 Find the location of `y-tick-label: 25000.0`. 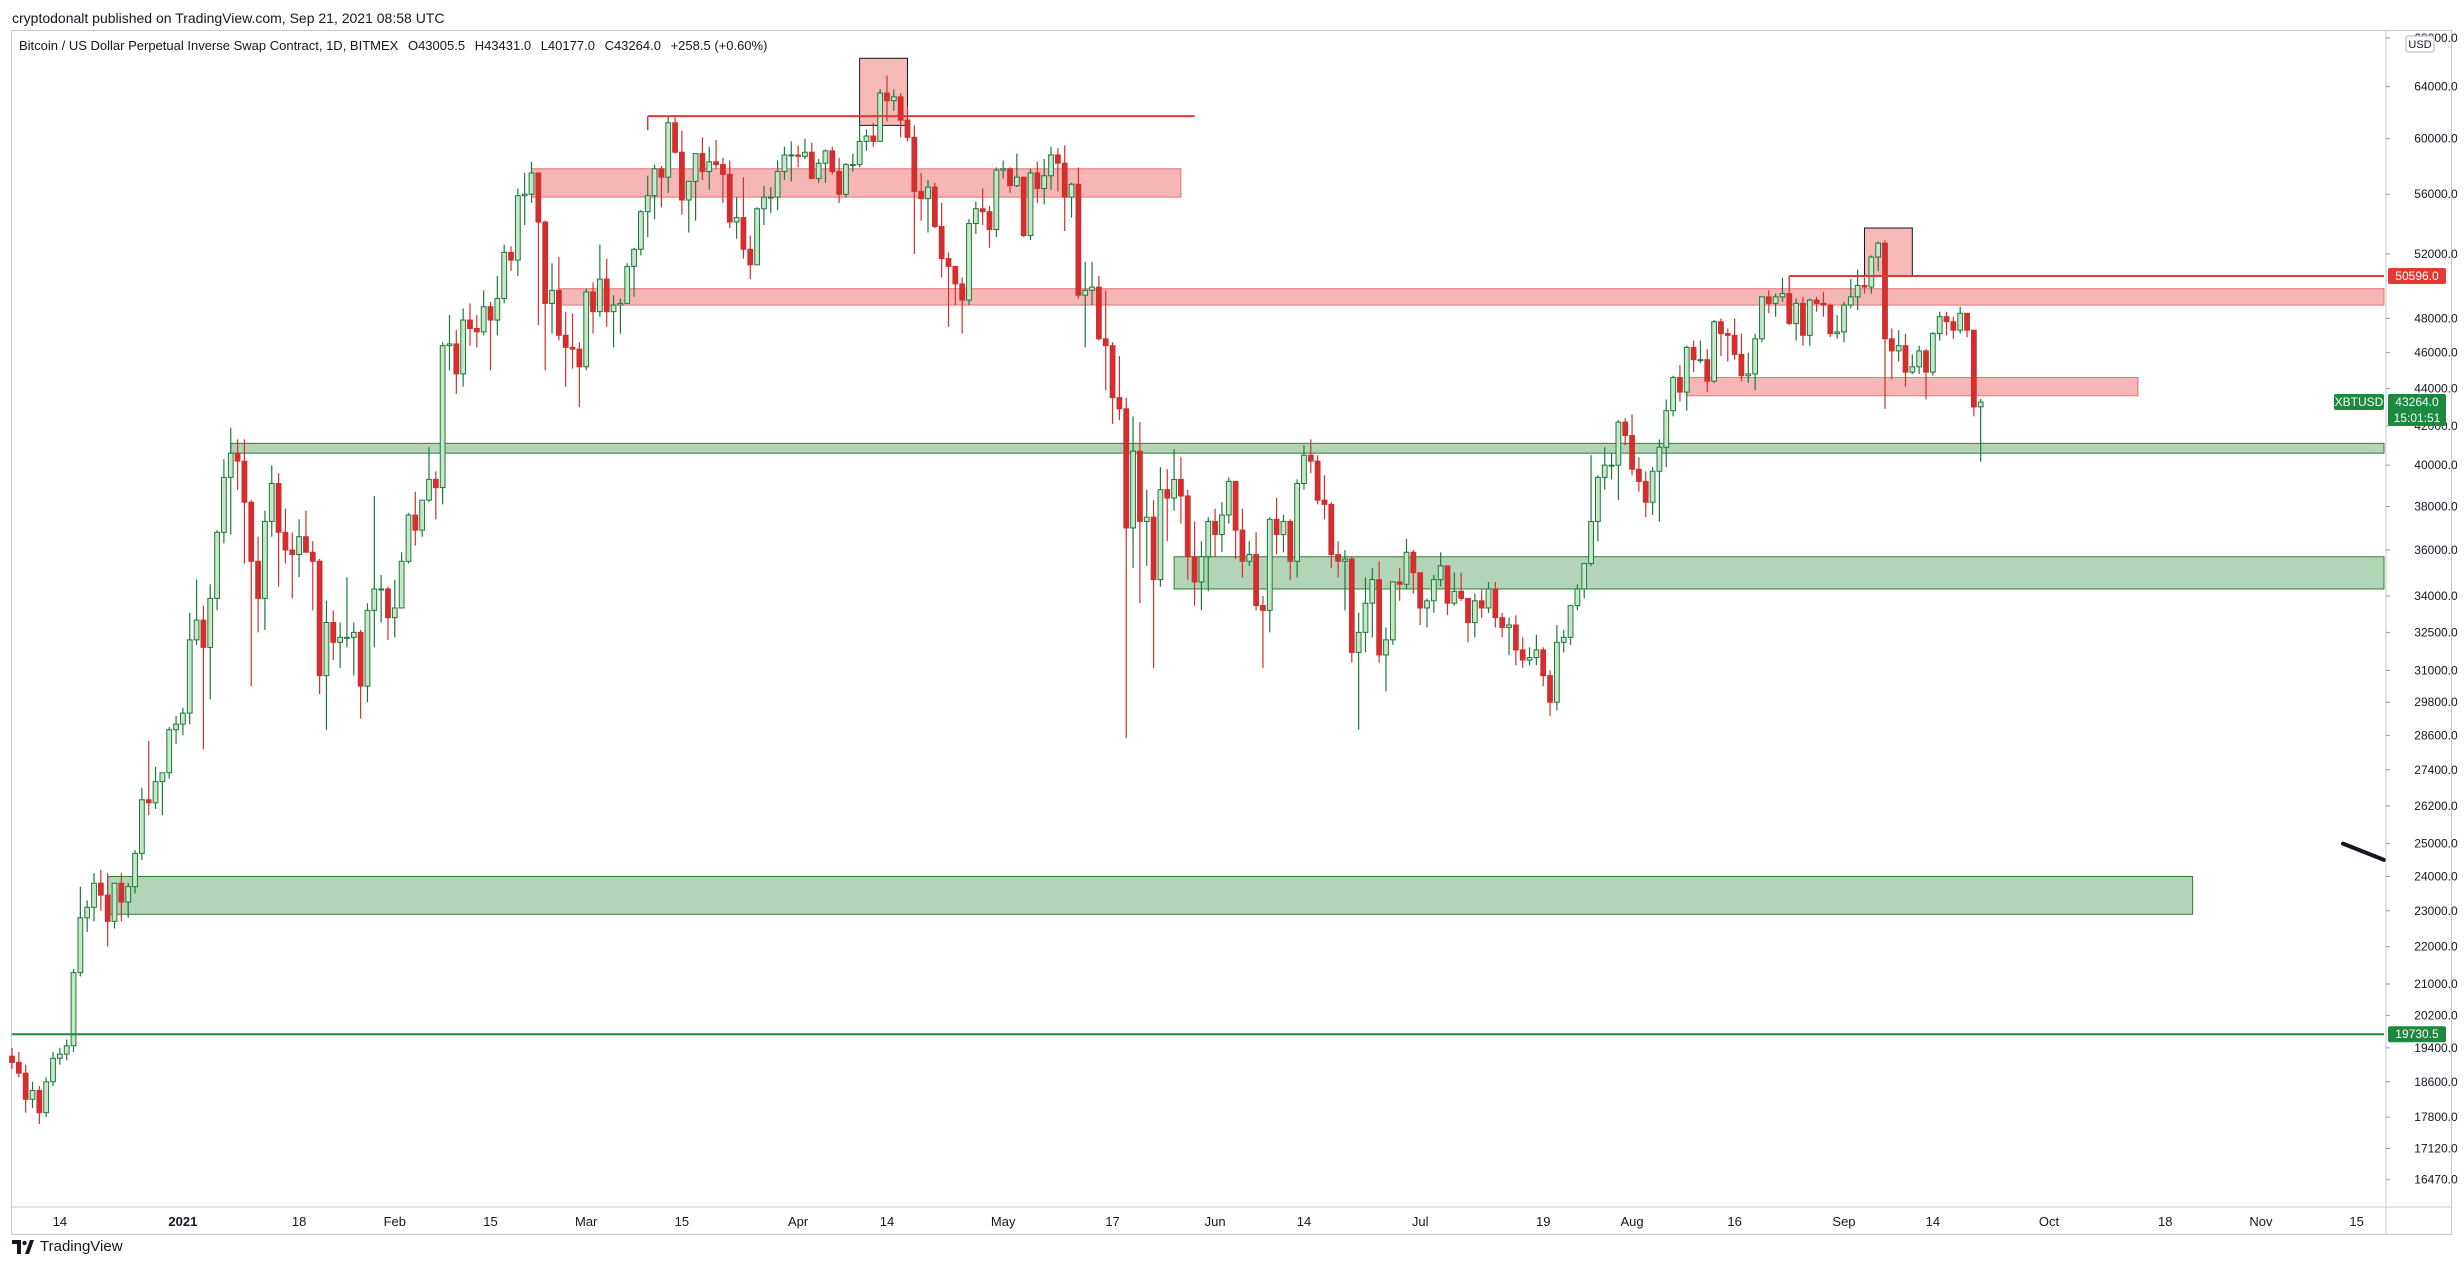

y-tick-label: 25000.0 is located at coordinates (2436, 844).